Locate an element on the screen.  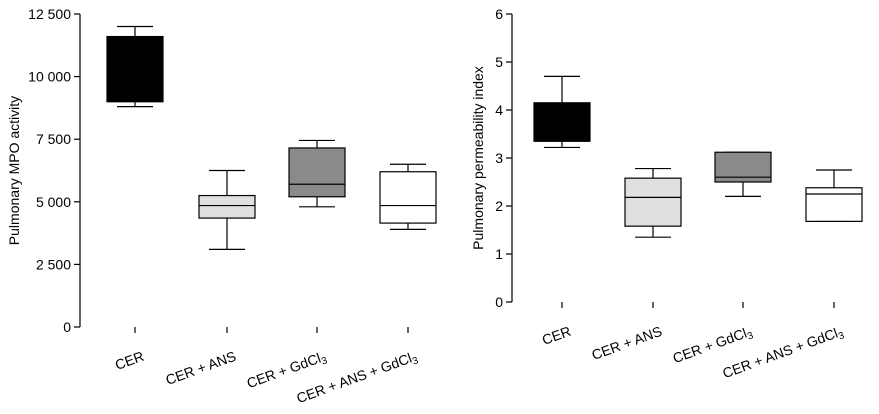
y-tick-label: 1 is located at coordinates (499, 254).